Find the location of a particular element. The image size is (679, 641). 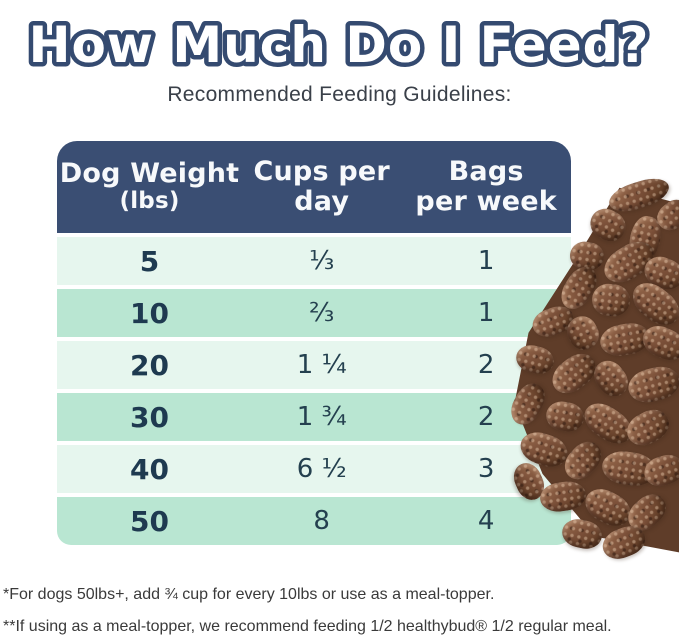

table-row: 20 1 ¼ 2 is located at coordinates (314, 365).